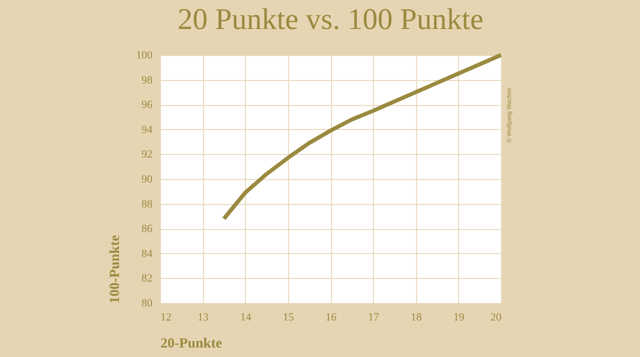 The image size is (640, 357). I want to click on y-tick-label: 100, so click(144, 56).